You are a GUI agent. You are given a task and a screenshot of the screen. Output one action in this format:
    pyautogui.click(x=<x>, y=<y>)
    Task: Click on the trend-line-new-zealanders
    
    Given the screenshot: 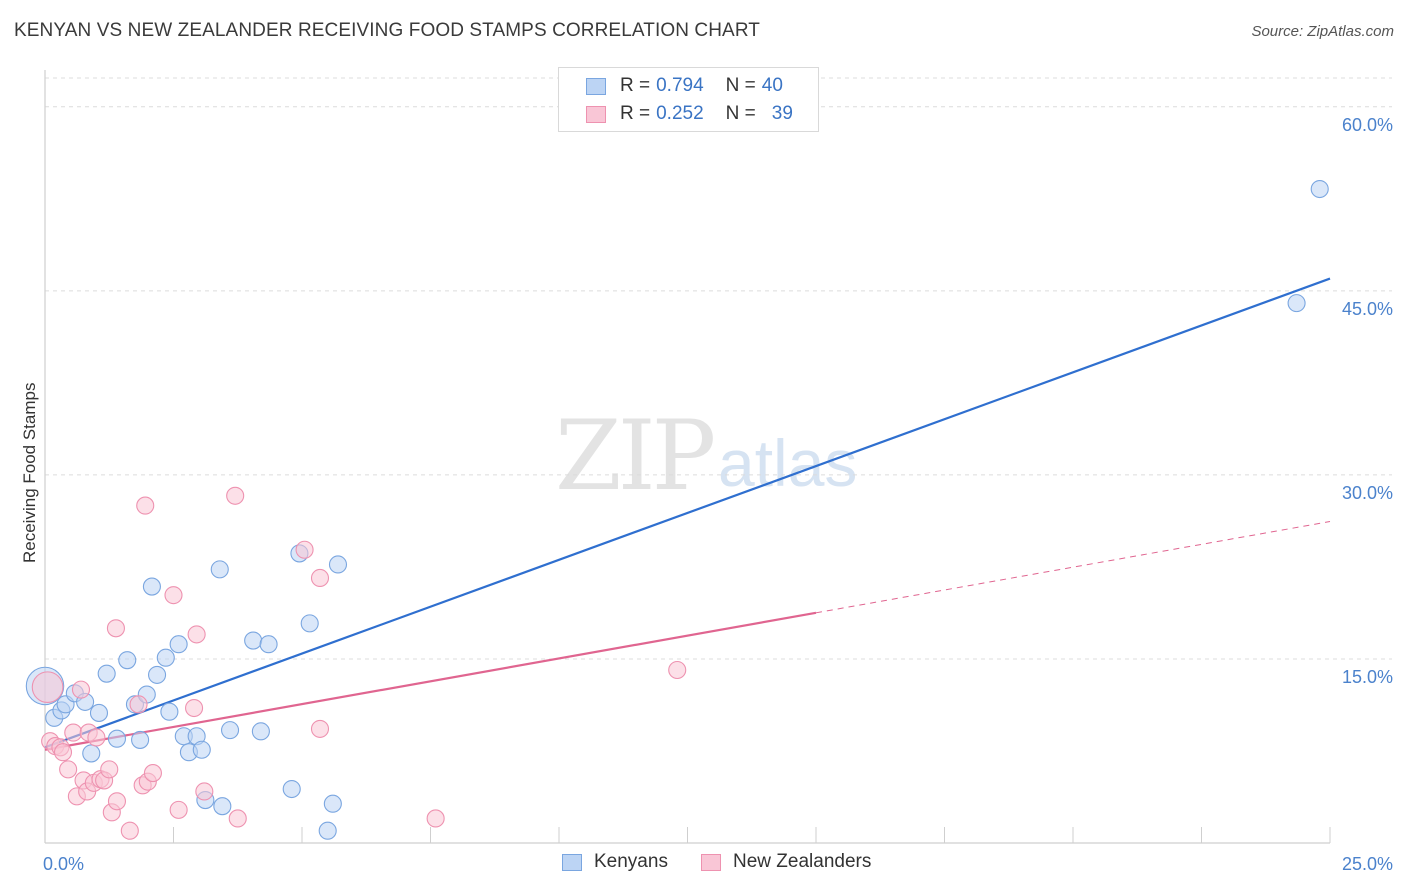 What is the action you would take?
    pyautogui.click(x=430, y=681)
    